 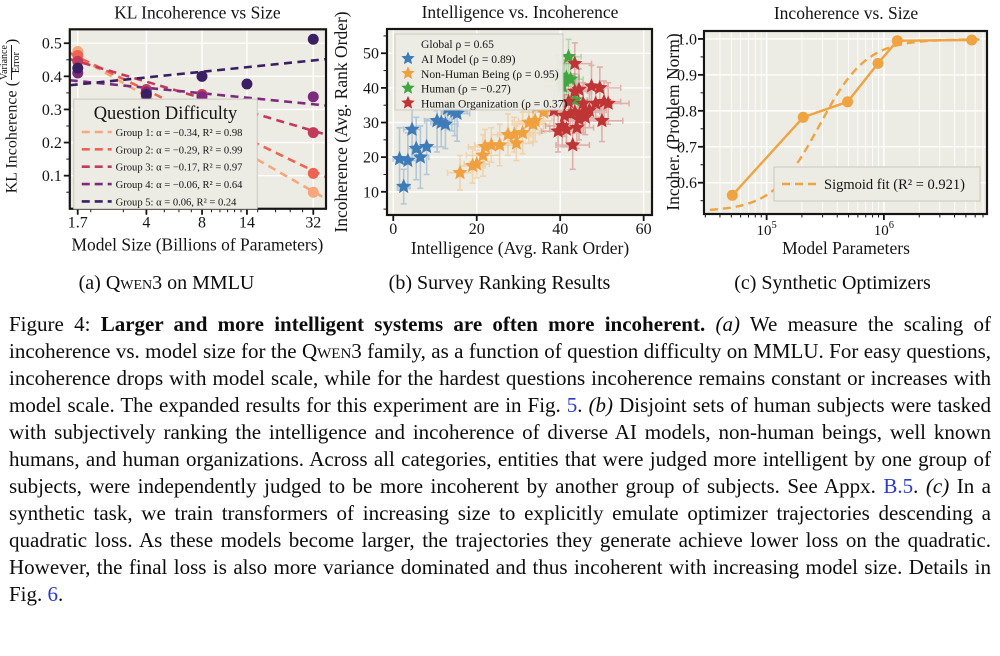 What do you see at coordinates (520, 248) in the screenshot?
I see `svg-text: Intelligence (Avg. Rank Order)` at bounding box center [520, 248].